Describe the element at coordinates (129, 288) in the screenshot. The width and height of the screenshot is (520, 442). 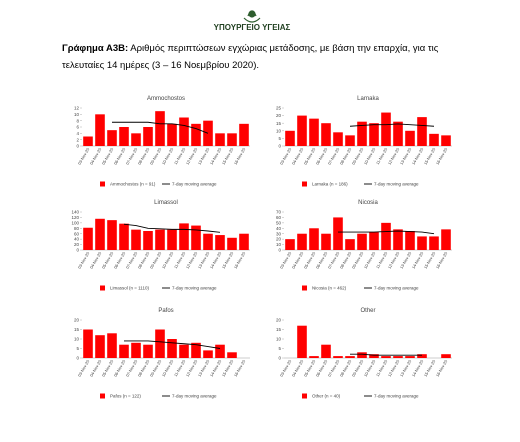
I see `legend-label: Limassol (n = 1110)` at that location.